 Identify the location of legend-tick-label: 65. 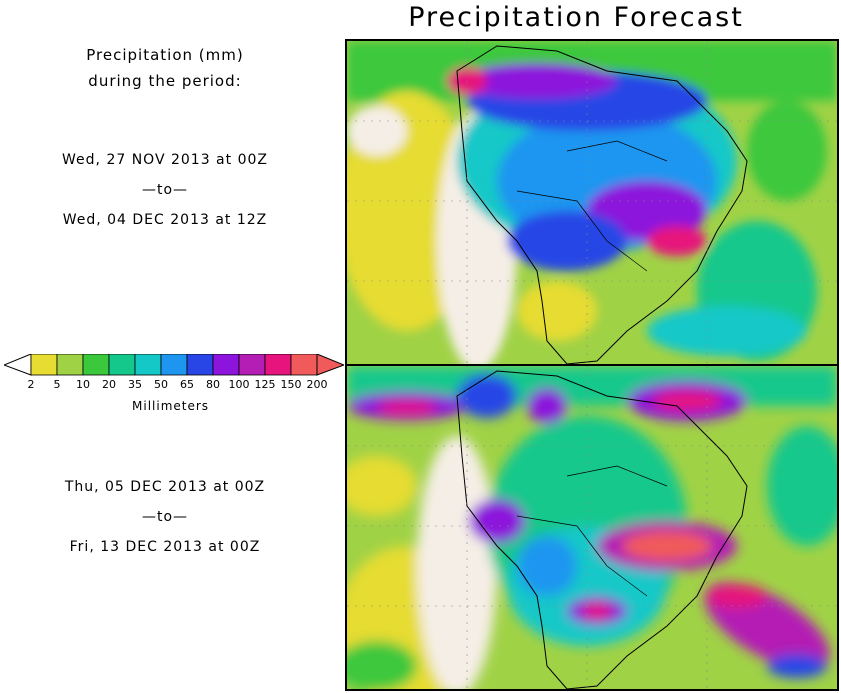
(187, 384).